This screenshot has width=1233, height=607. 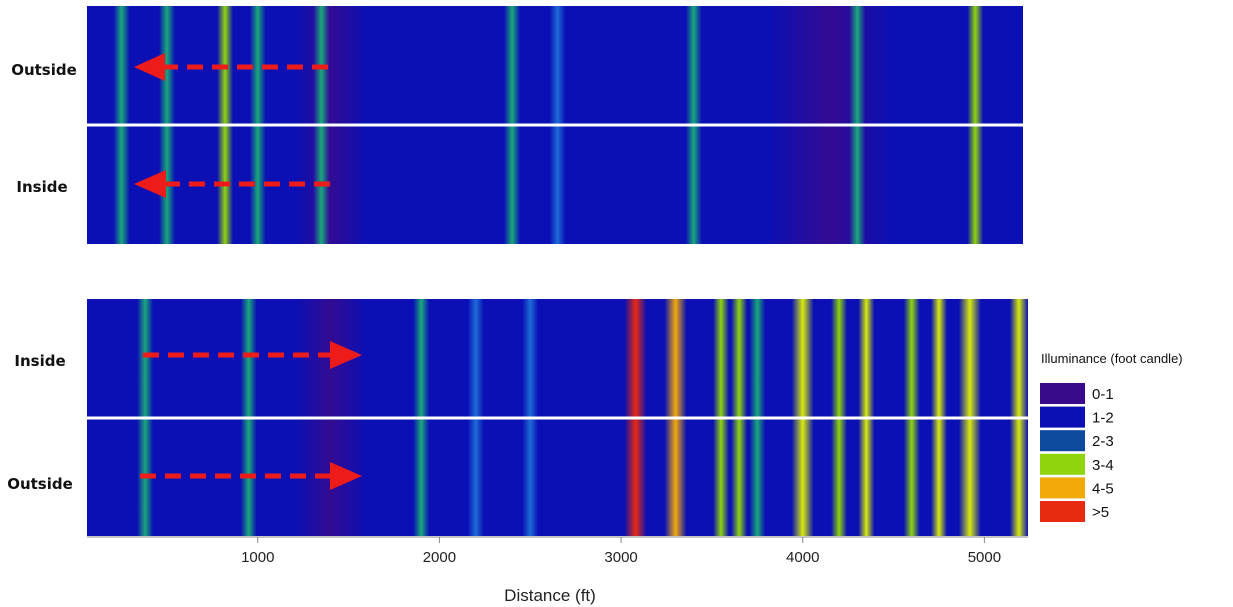 I want to click on legend-title: Illuminance (foot candle), so click(x=1112, y=358).